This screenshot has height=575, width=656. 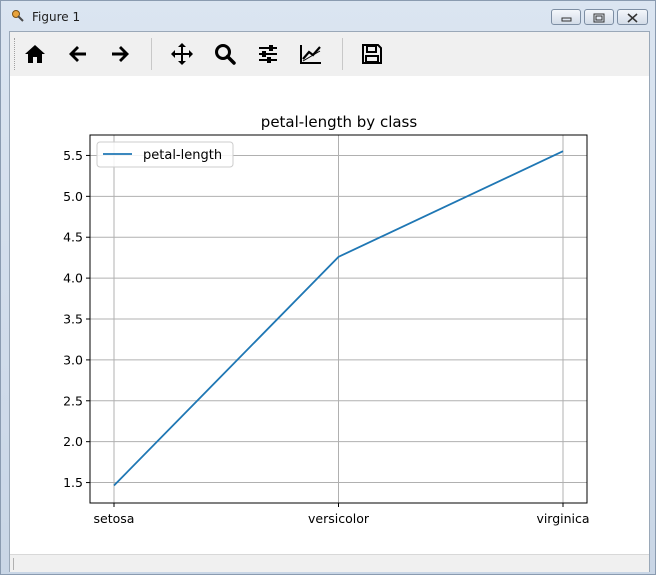 I want to click on minimize-button, so click(x=566, y=17).